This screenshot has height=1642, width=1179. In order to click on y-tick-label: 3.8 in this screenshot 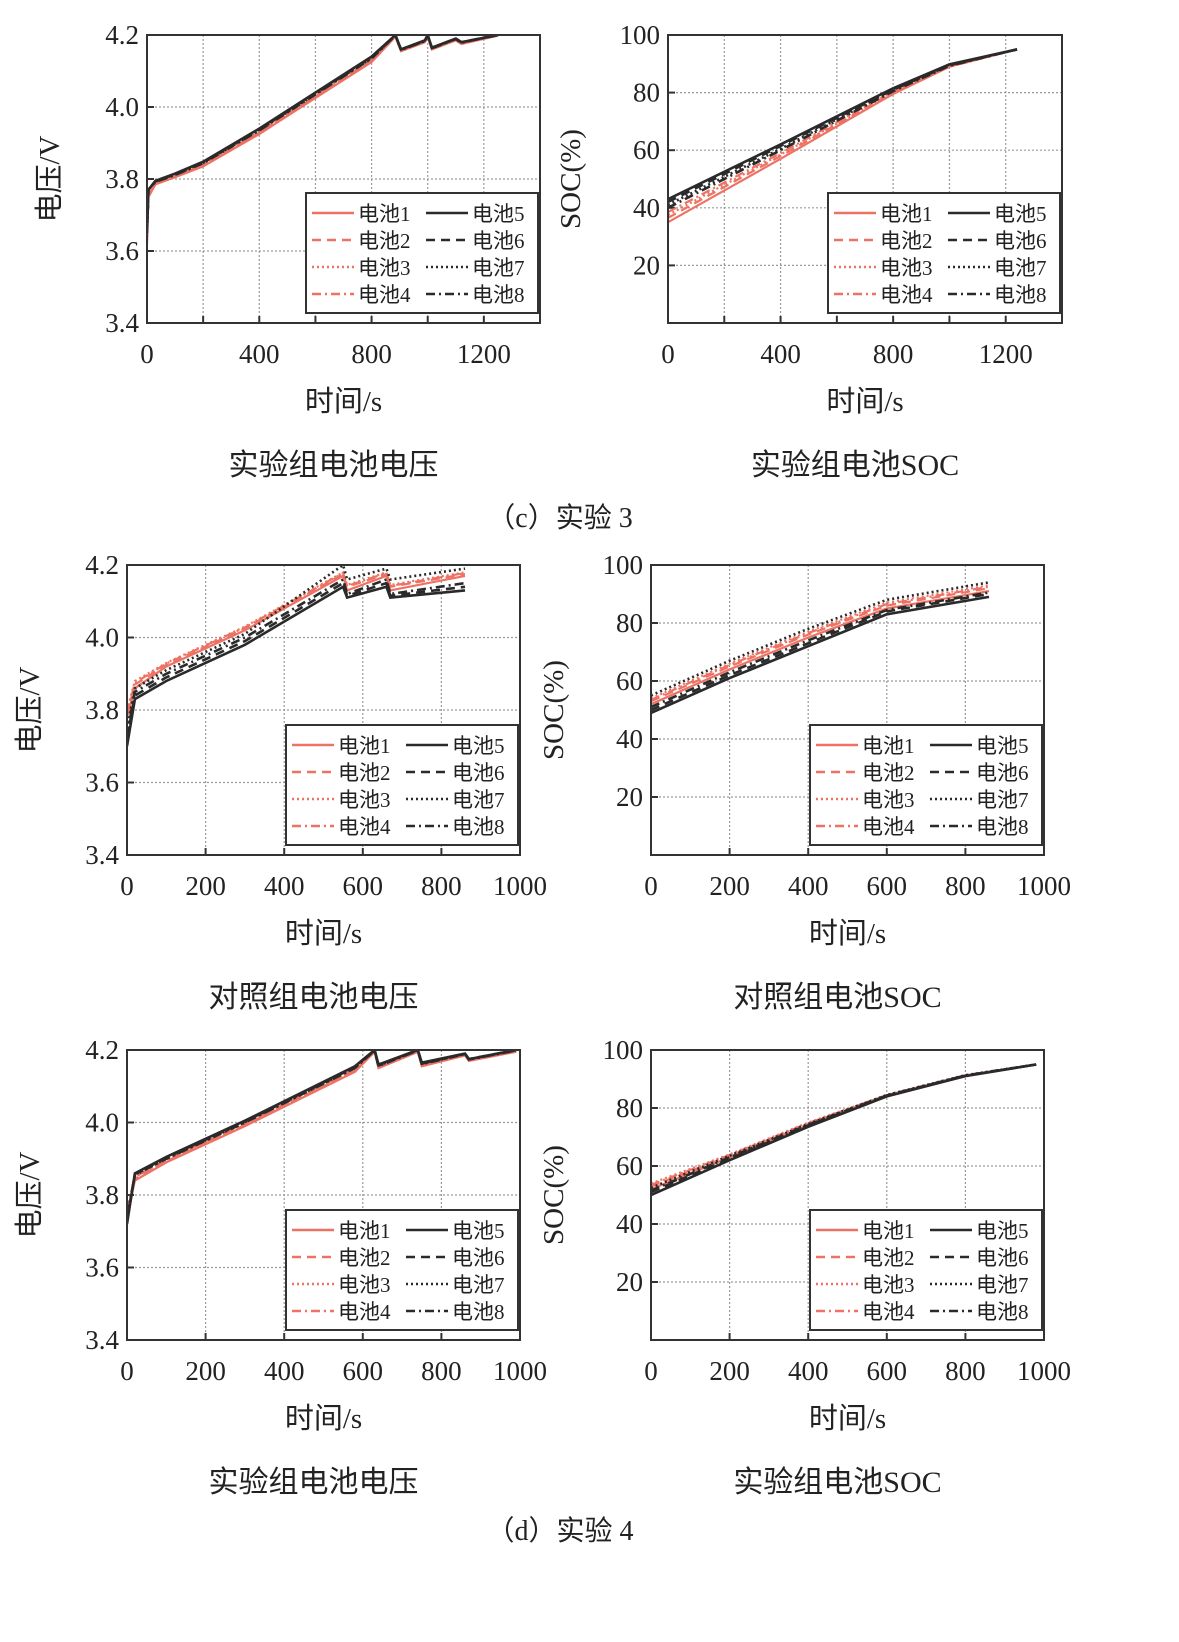, I will do `click(102, 1195)`.